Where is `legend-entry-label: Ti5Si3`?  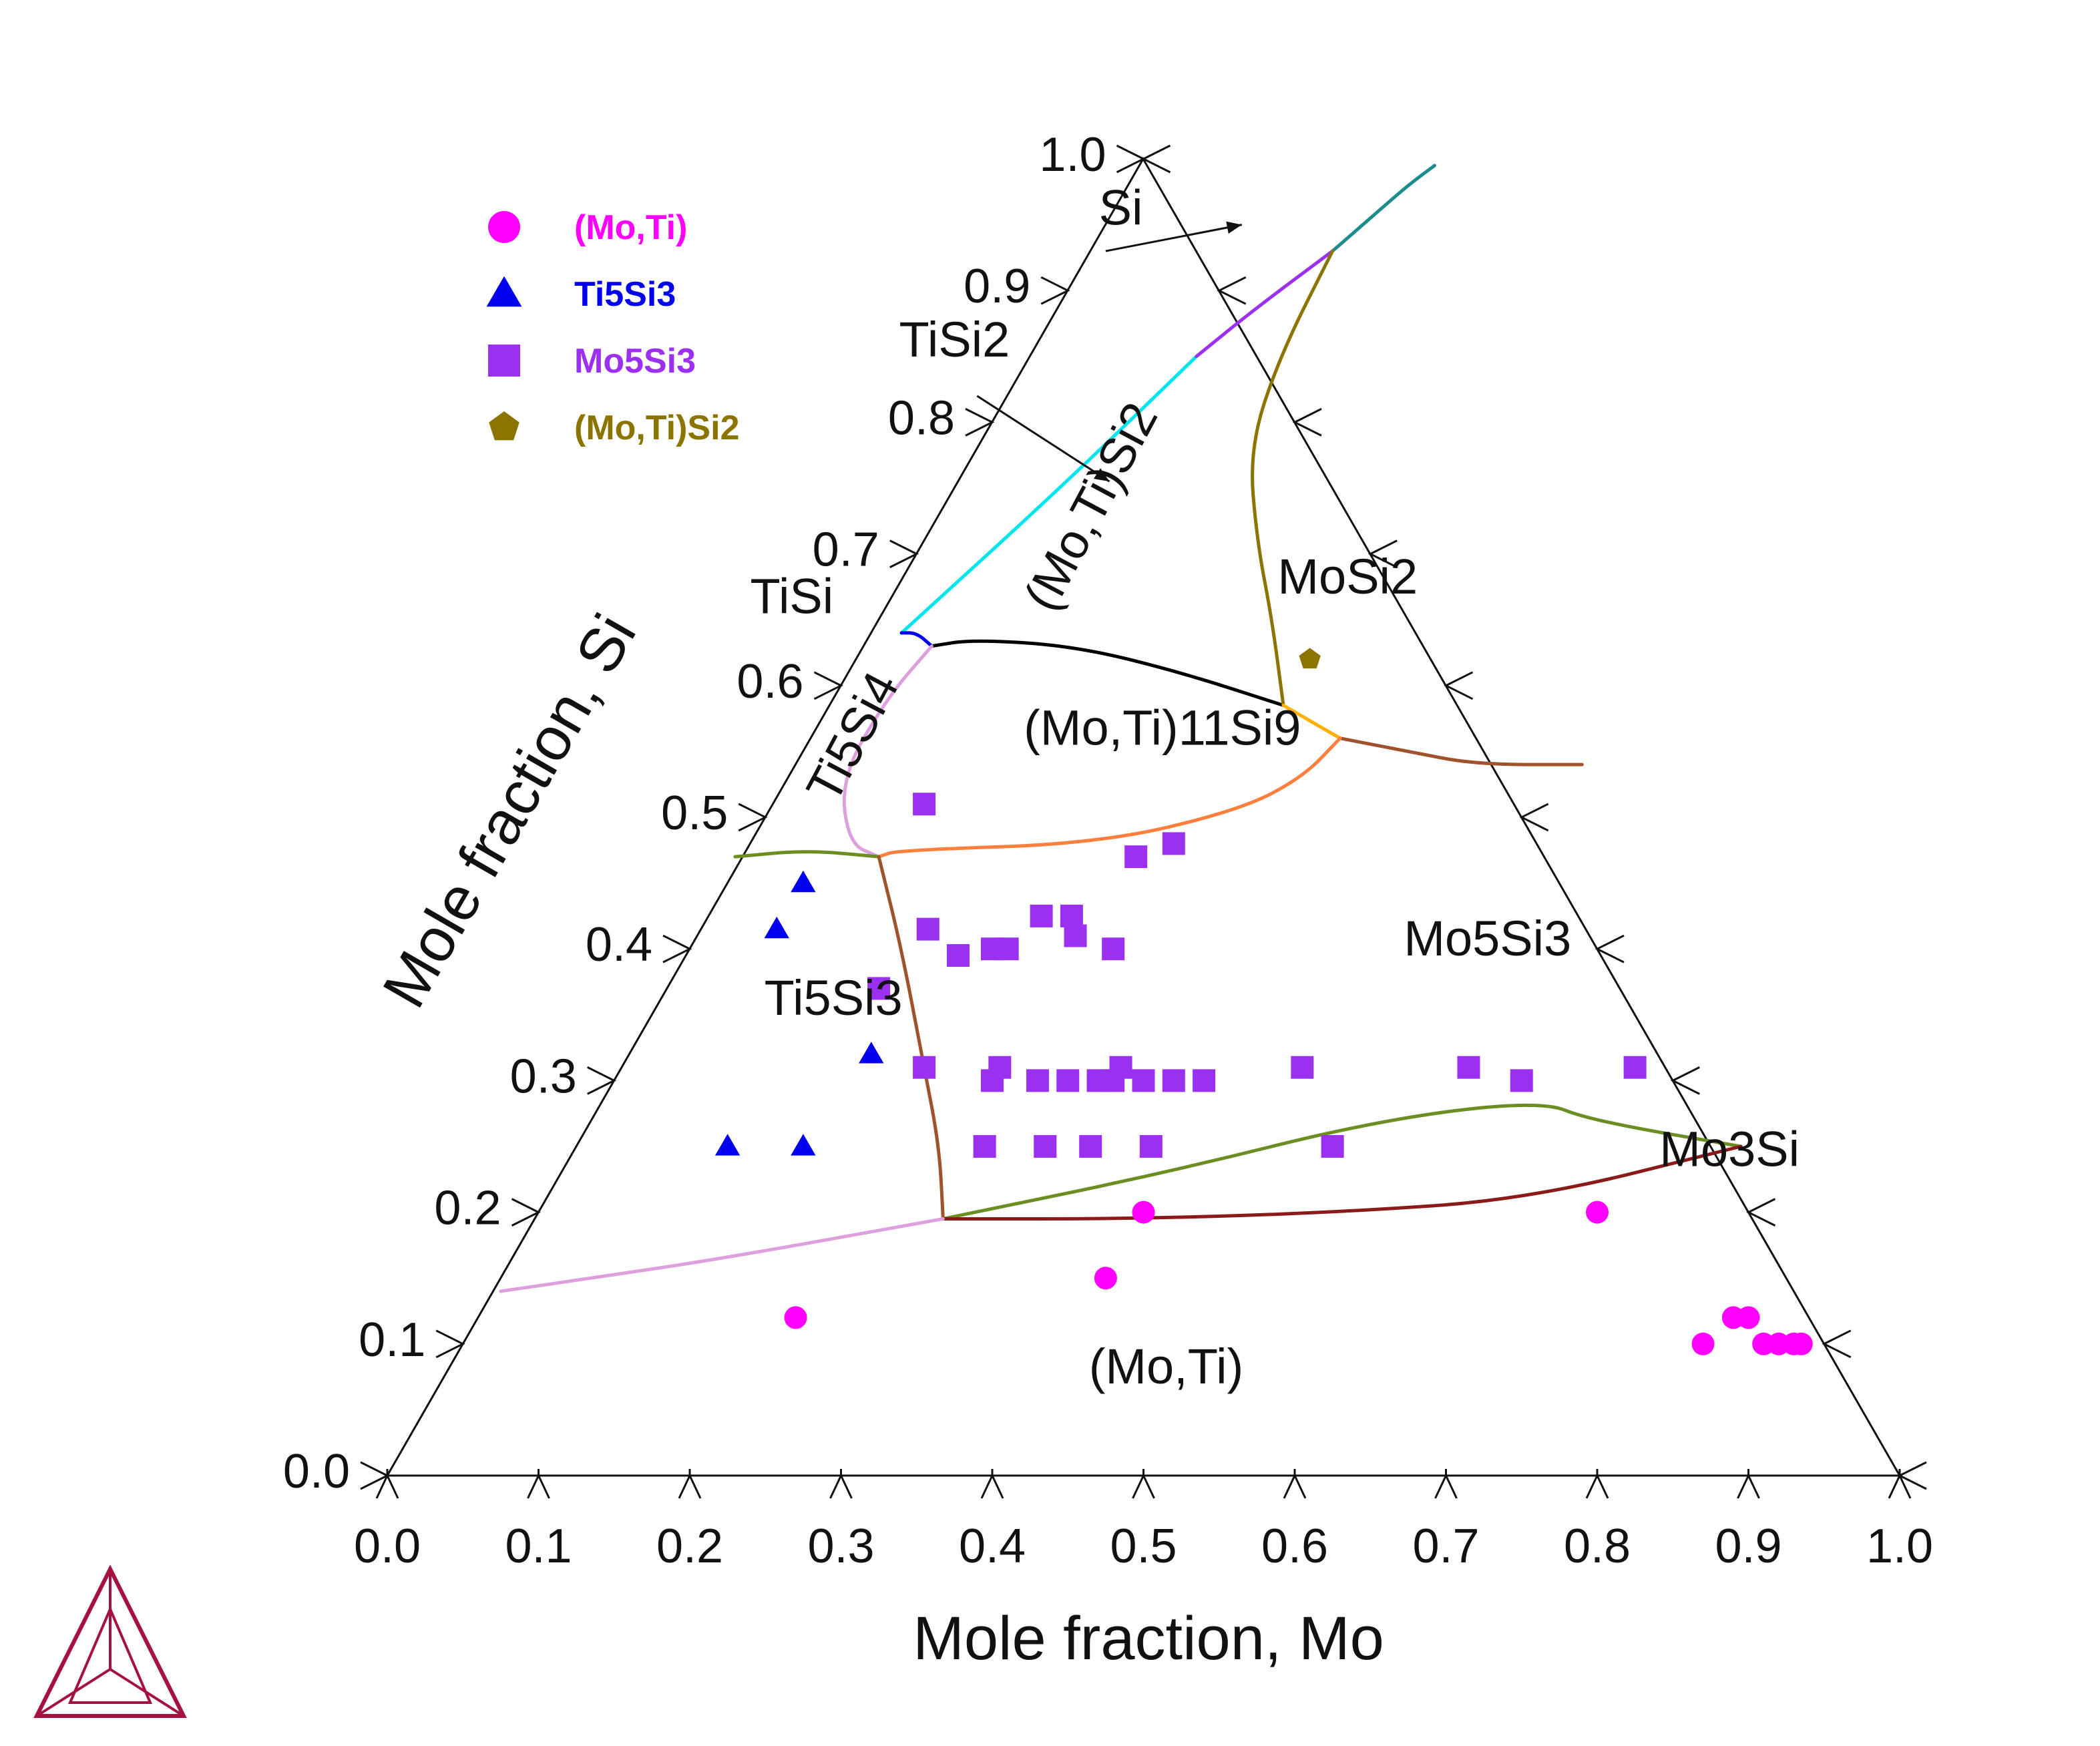
legend-entry-label: Ti5Si3 is located at coordinates (625, 294).